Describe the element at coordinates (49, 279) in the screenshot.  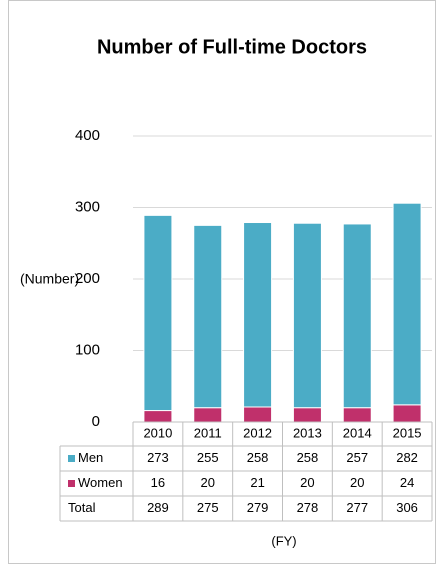
I see `y-axis-label: (Number)` at that location.